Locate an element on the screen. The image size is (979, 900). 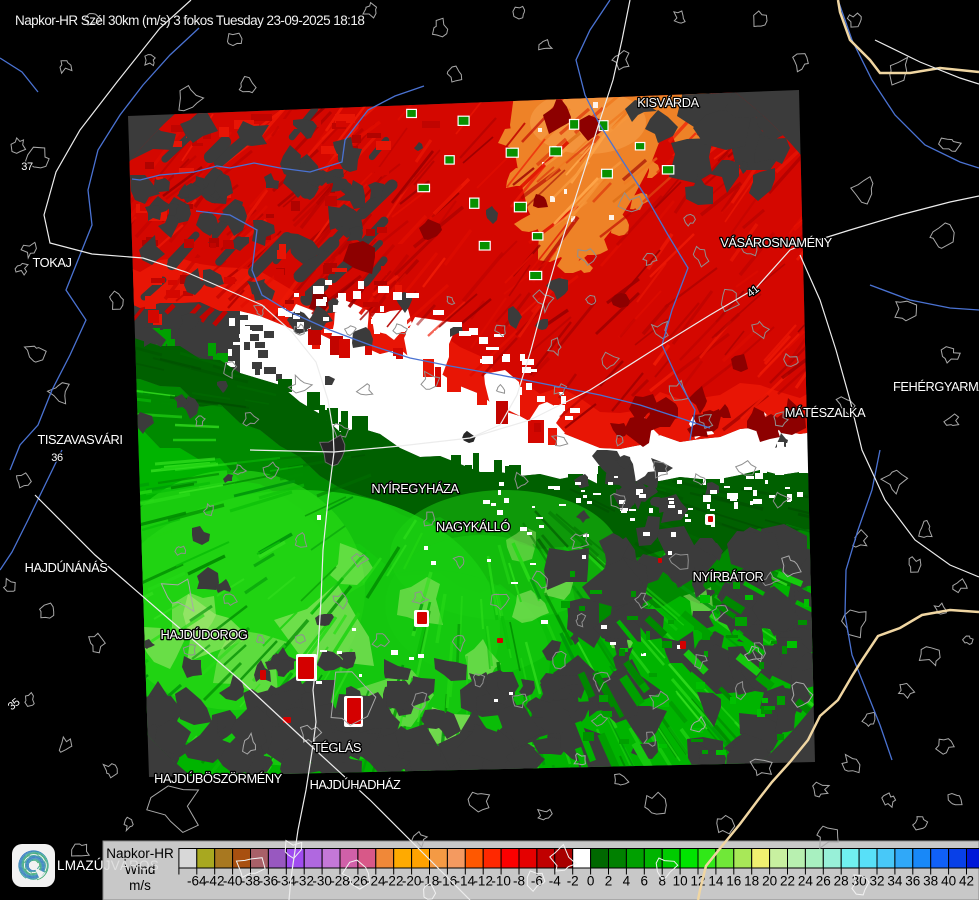
svg-text: -16 is located at coordinates (448, 881).